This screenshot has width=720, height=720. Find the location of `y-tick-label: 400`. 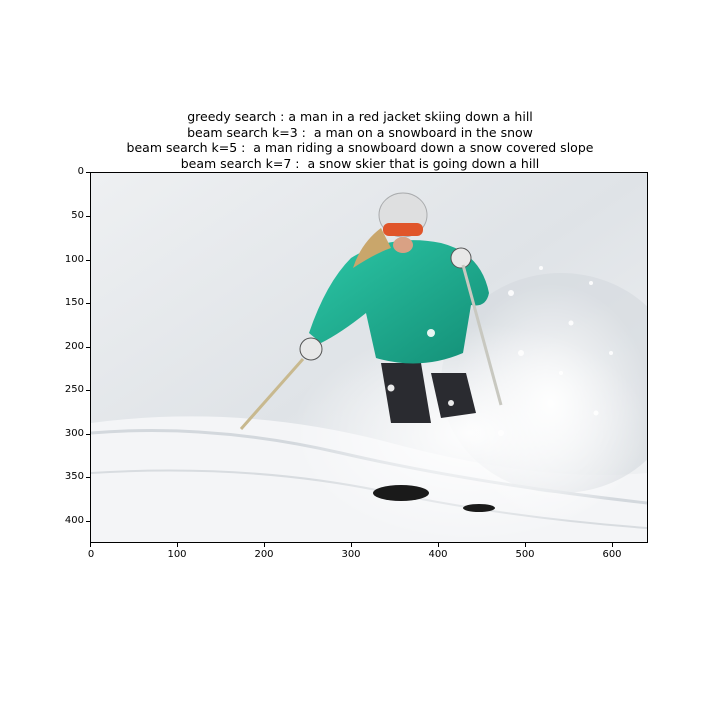

y-tick-label: 400 is located at coordinates (74, 520).